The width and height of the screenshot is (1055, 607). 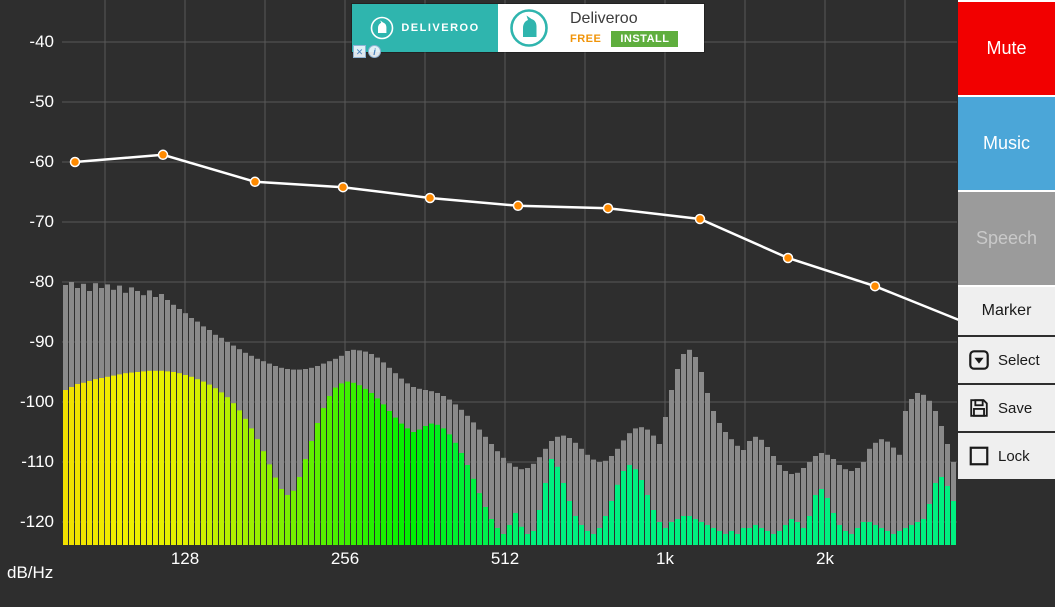 I want to click on ad-free-label: FREE, so click(x=586, y=38).